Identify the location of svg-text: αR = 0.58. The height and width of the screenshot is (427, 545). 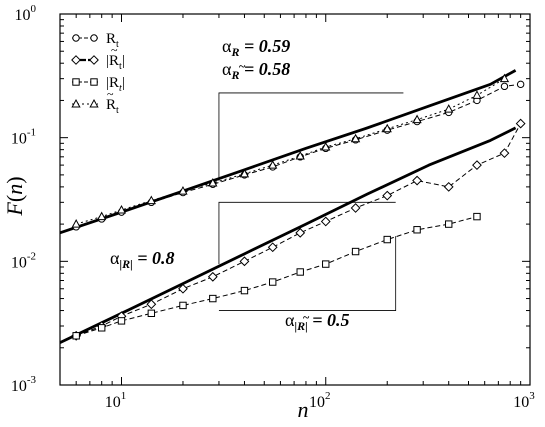
(256, 70).